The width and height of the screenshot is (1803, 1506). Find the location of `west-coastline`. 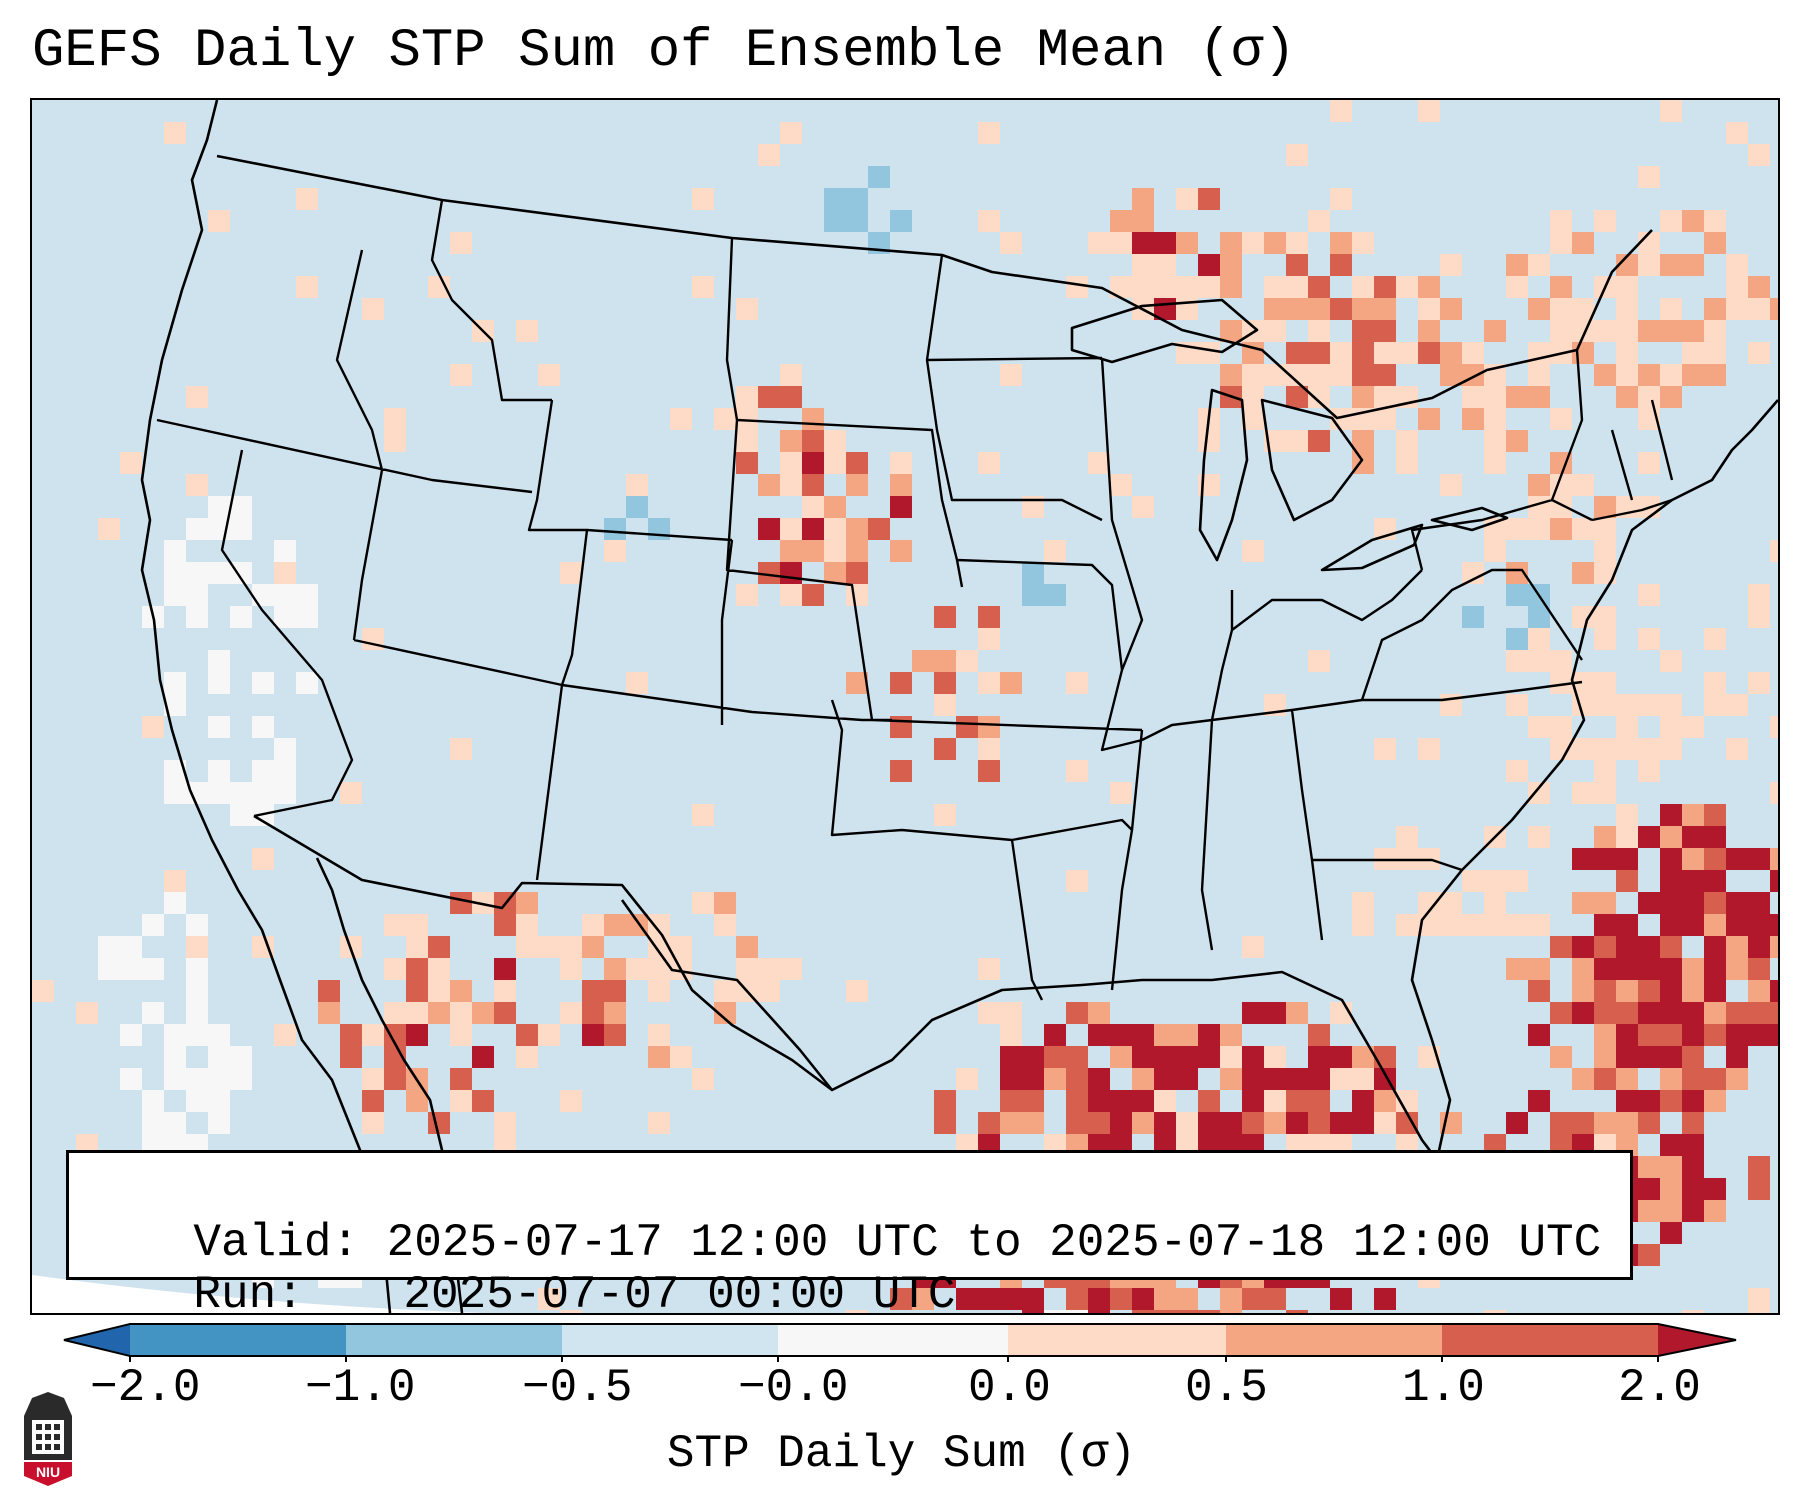

west-coastline is located at coordinates (266, 706).